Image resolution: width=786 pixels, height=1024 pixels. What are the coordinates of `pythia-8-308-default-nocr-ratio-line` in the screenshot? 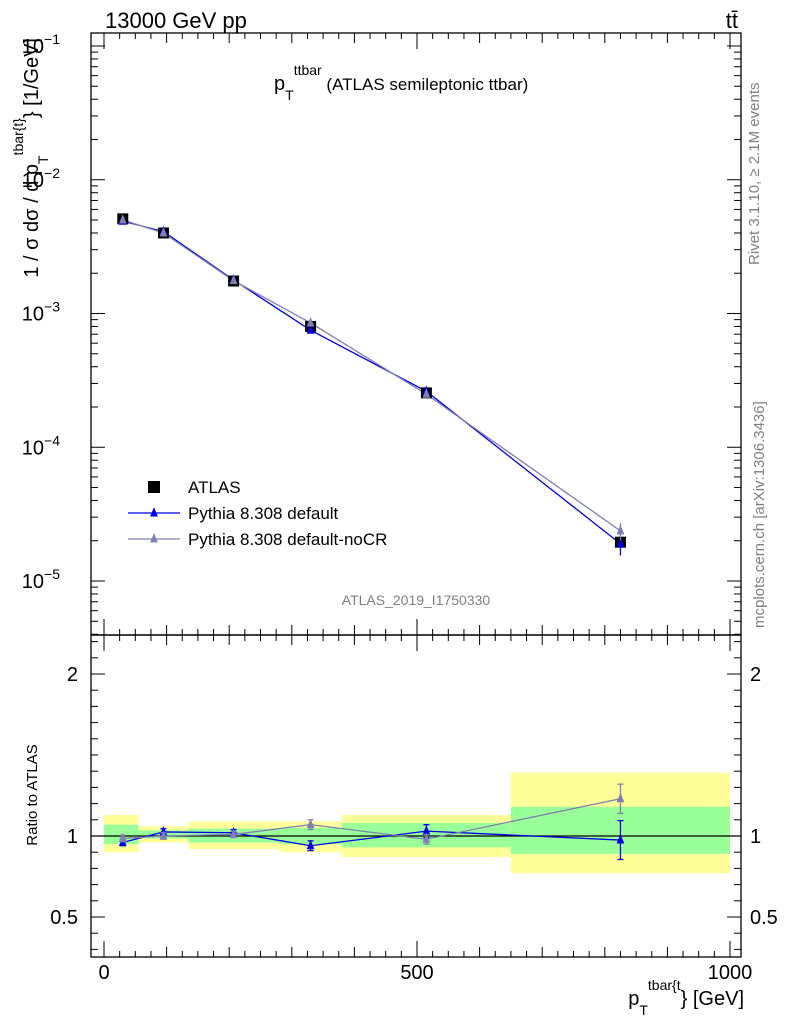 It's located at (371, 819).